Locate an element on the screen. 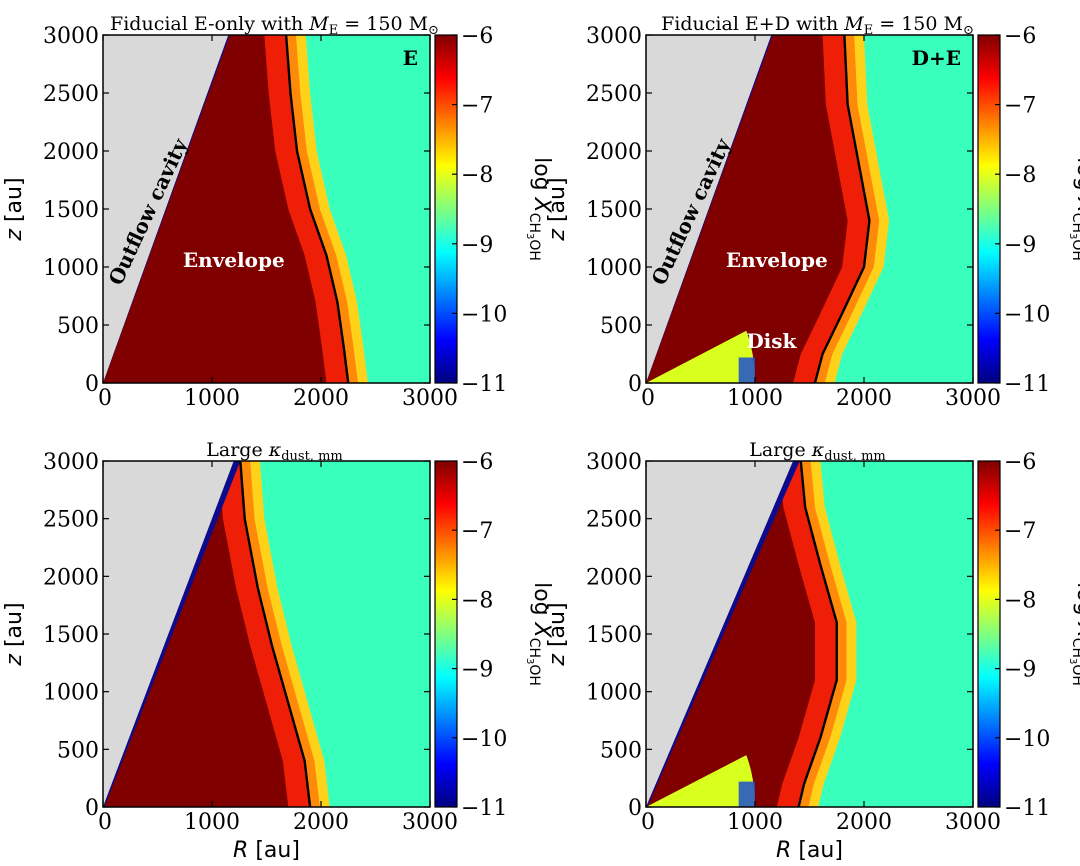  panel-title: Fiducial E-only with ME = 150 M⊙ is located at coordinates (274, 25).